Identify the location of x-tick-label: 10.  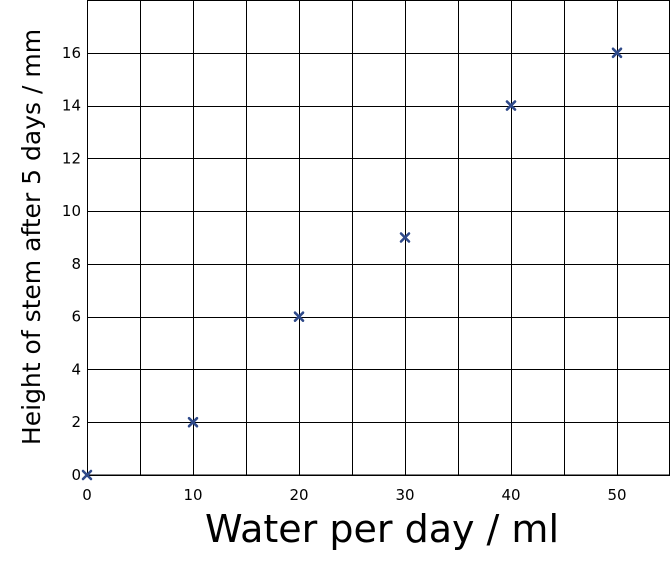
(192, 495).